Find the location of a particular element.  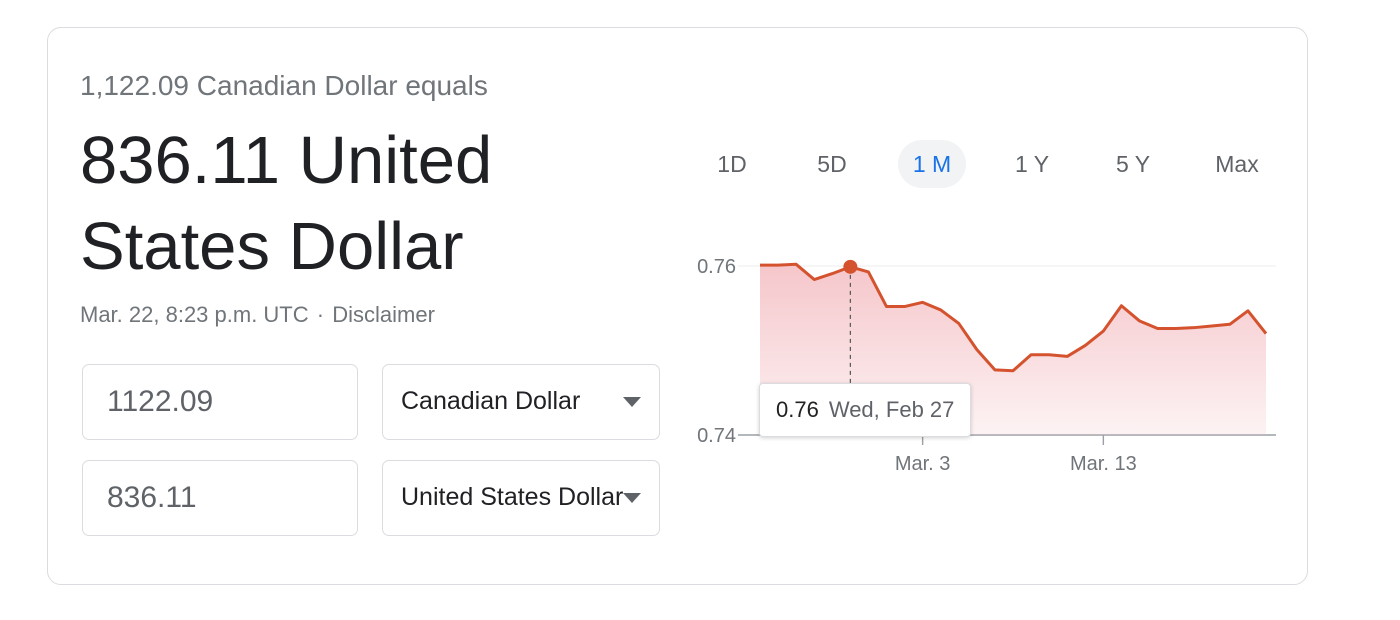

range-tab-max: Max is located at coordinates (1237, 164).